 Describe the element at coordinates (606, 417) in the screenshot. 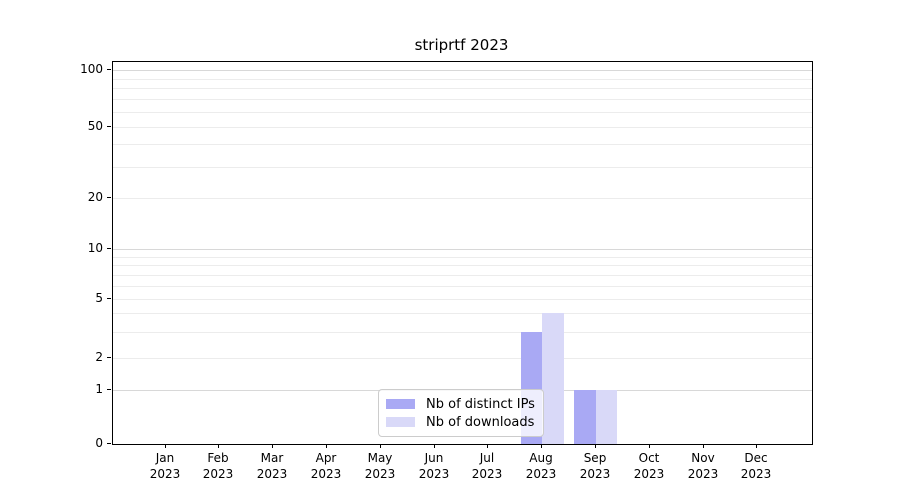

I see `bar-sep-downloads` at that location.